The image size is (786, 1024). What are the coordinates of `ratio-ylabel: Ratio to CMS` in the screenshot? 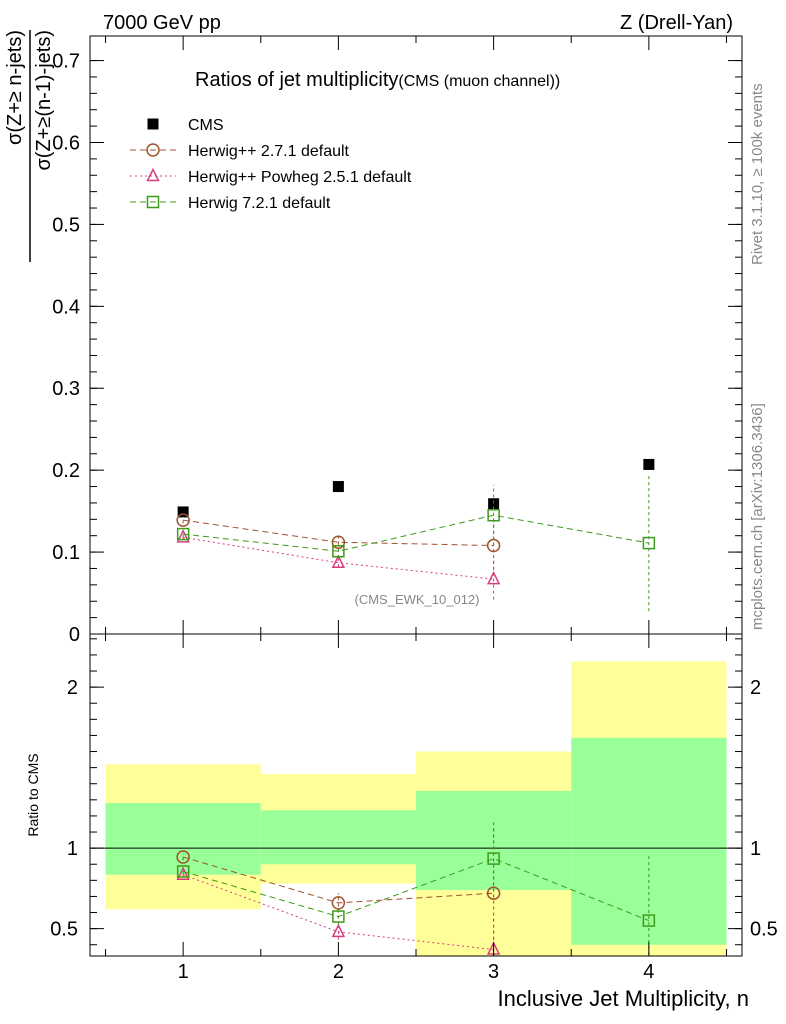 It's located at (33, 794).